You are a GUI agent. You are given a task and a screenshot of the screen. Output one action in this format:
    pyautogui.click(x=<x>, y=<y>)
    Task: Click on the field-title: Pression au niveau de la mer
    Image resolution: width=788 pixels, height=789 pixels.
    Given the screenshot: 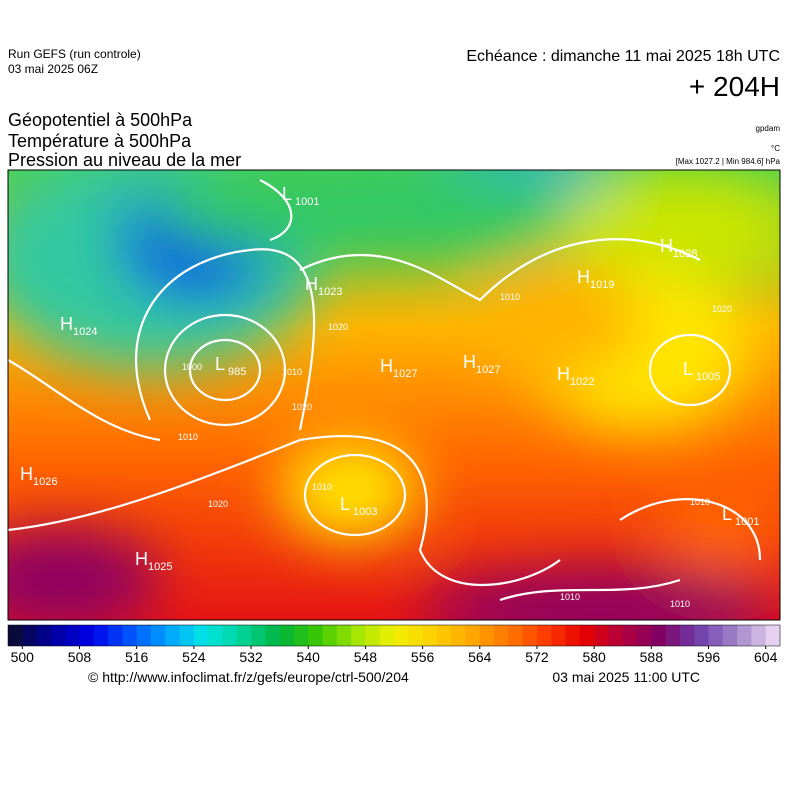 What is the action you would take?
    pyautogui.click(x=124, y=160)
    